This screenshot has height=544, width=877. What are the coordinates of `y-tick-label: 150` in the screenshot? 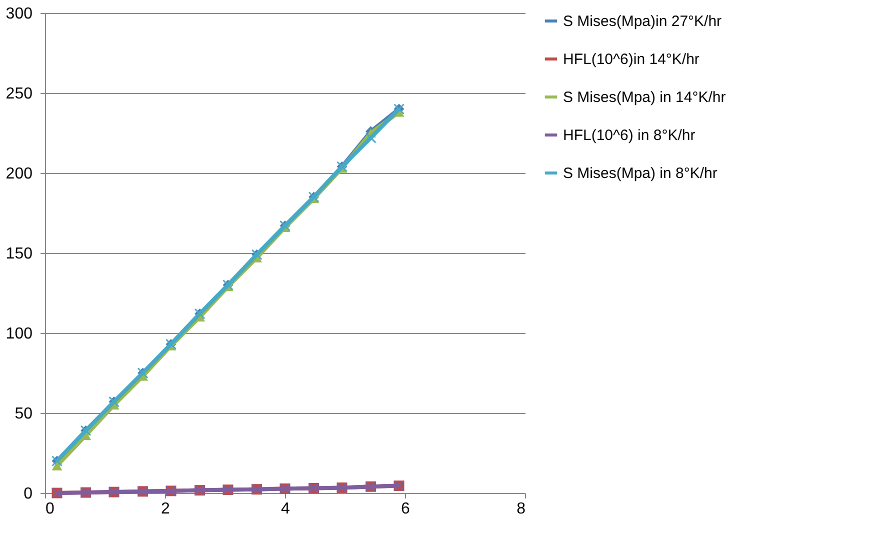 It's located at (19, 254).